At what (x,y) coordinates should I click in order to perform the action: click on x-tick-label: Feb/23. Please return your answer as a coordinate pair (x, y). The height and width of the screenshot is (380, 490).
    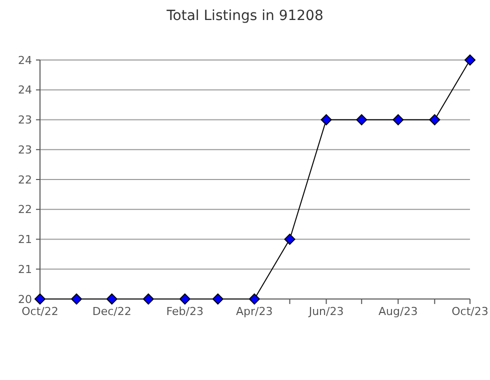
    Looking at the image, I should click on (185, 311).